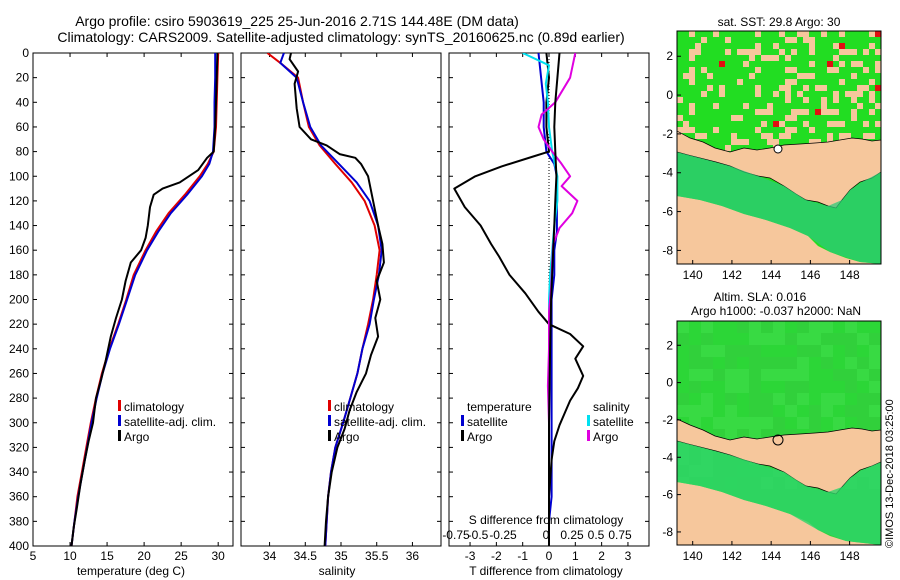  What do you see at coordinates (470, 556) in the screenshot?
I see `x-tick-label: -3` at bounding box center [470, 556].